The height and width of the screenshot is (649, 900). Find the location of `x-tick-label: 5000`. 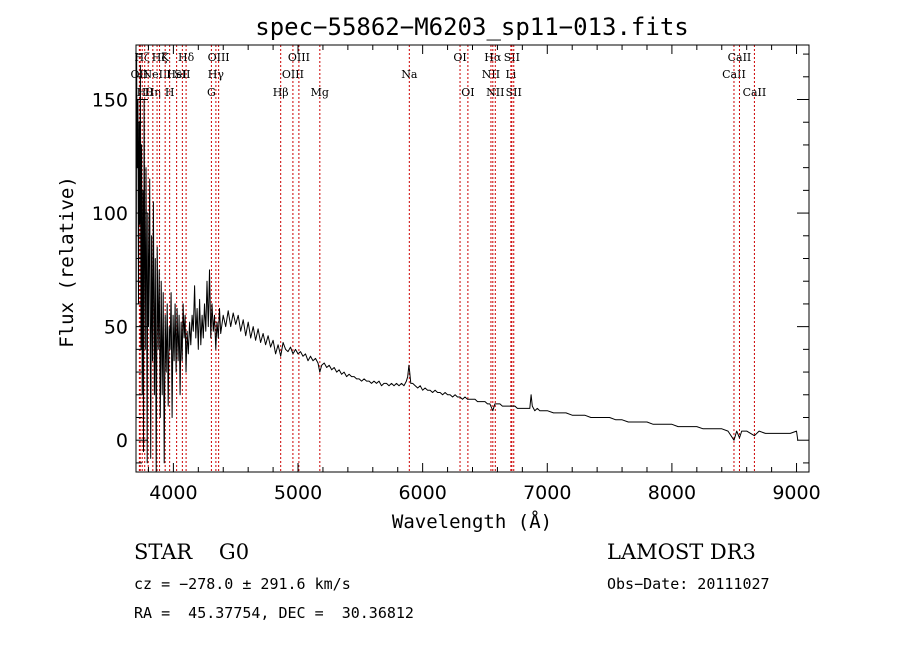

x-tick-label: 5000 is located at coordinates (298, 493).